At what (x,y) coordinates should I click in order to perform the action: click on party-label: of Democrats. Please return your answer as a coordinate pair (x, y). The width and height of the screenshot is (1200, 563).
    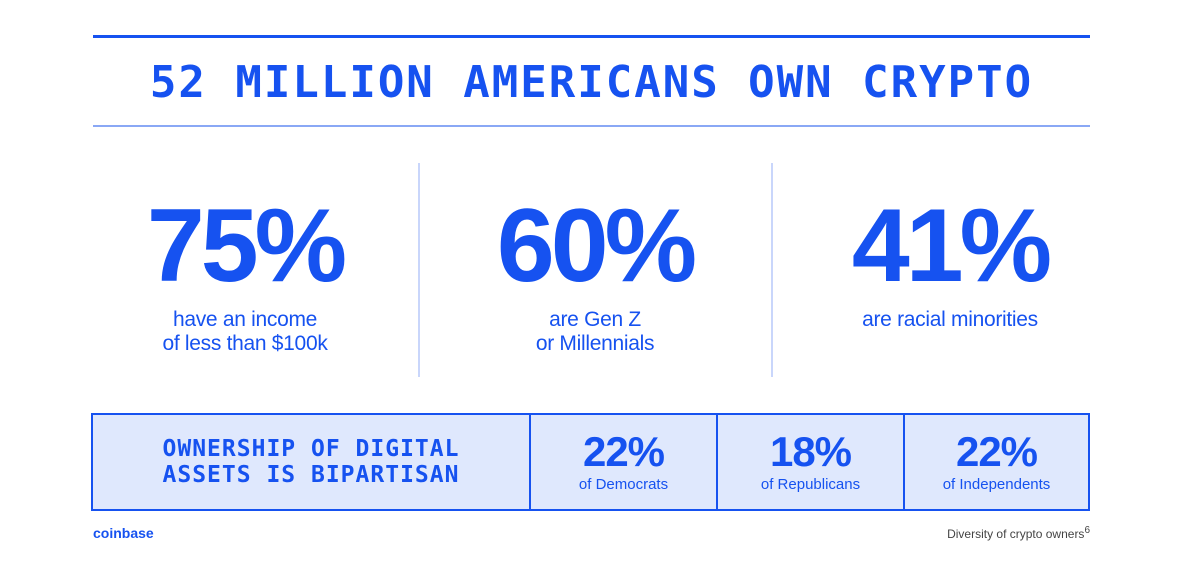
    Looking at the image, I should click on (623, 484).